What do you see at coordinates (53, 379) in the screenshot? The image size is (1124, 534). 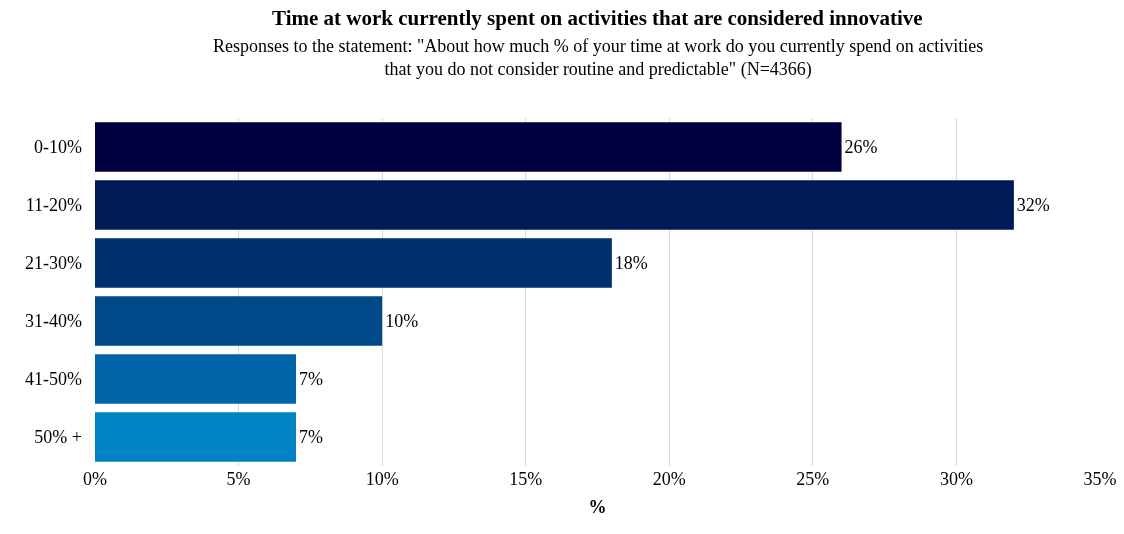 I see `y-tick-label: 41-50%` at bounding box center [53, 379].